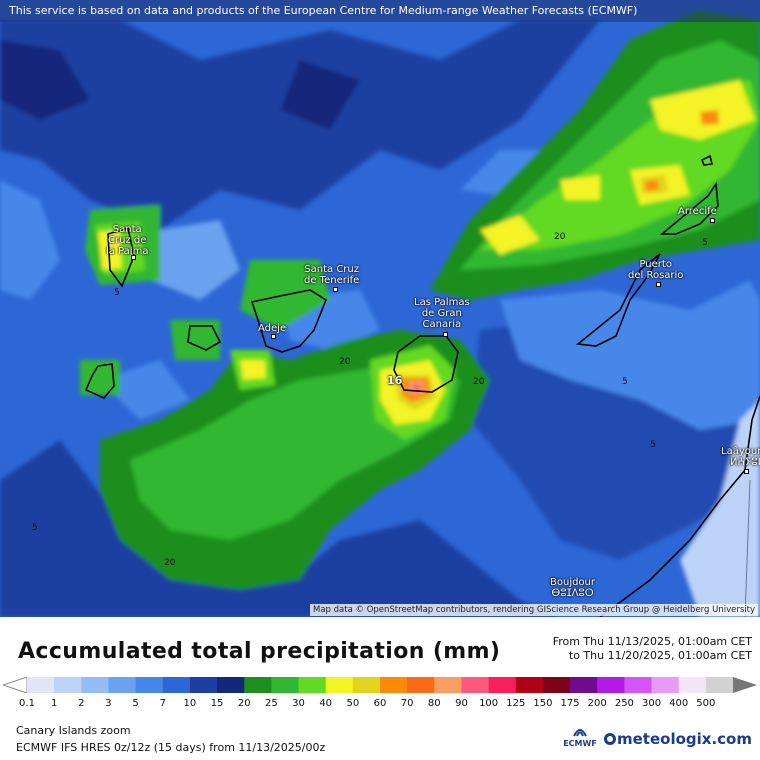  What do you see at coordinates (489, 703) in the screenshot?
I see `scale-tick-label: 100` at bounding box center [489, 703].